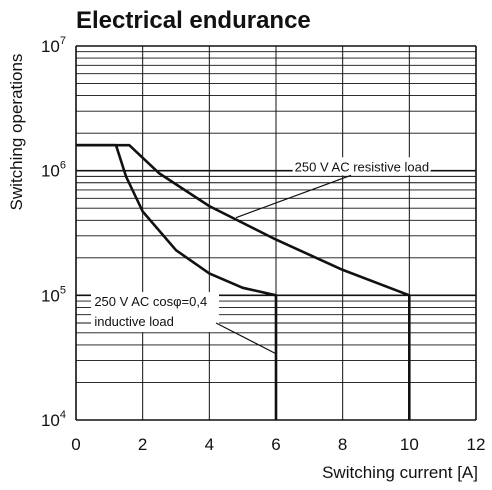 This screenshot has width=492, height=490. What do you see at coordinates (193, 20) in the screenshot?
I see `chart-title: Electrical endurance` at bounding box center [193, 20].